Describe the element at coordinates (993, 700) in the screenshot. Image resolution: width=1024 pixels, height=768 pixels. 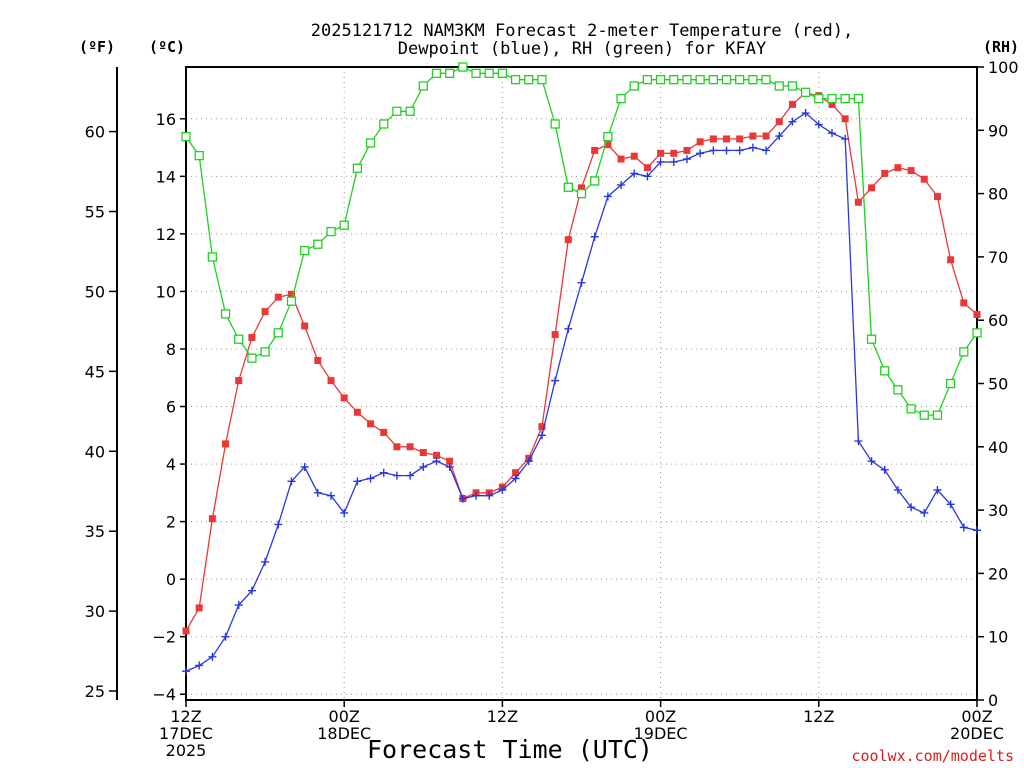
I see `rh-tick-label: 0` at that location.